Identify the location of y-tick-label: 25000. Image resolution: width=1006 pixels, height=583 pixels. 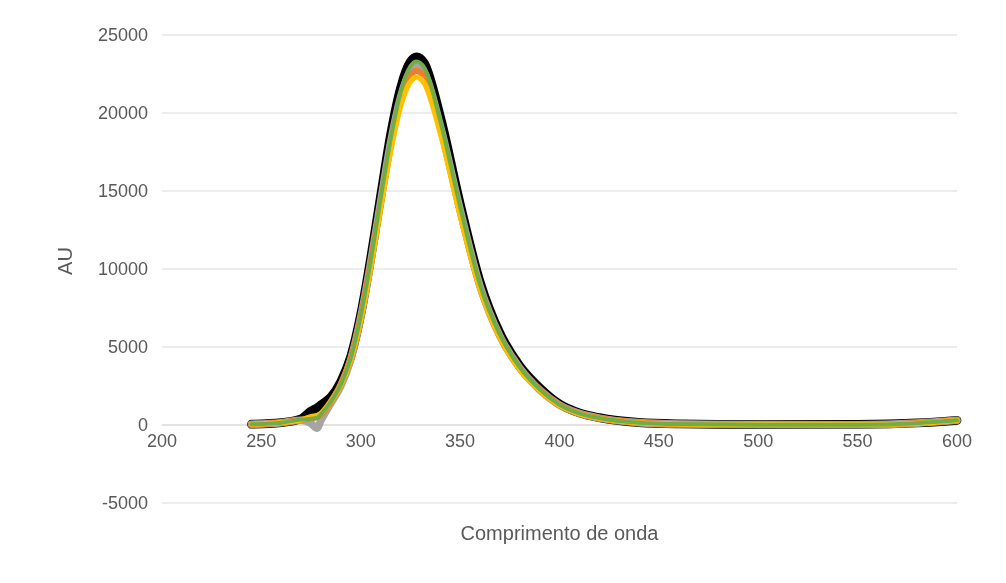
(122, 35).